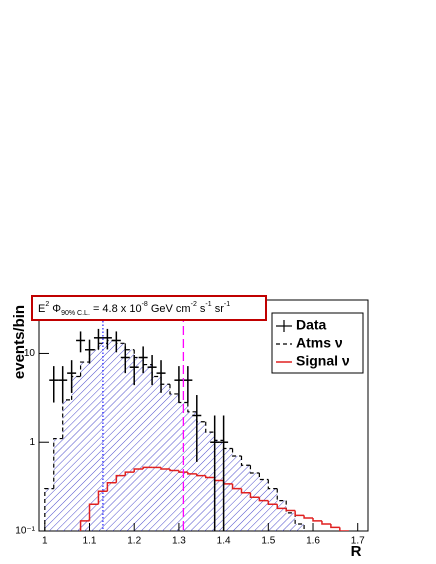 This screenshot has width=436, height=564. Describe the element at coordinates (218, 309) in the screenshot. I see `annotation-part: sr` at that location.